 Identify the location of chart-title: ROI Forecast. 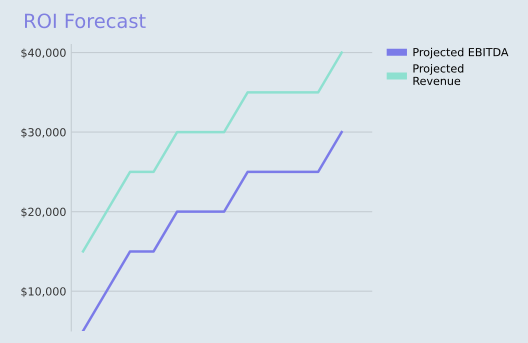
(85, 20).